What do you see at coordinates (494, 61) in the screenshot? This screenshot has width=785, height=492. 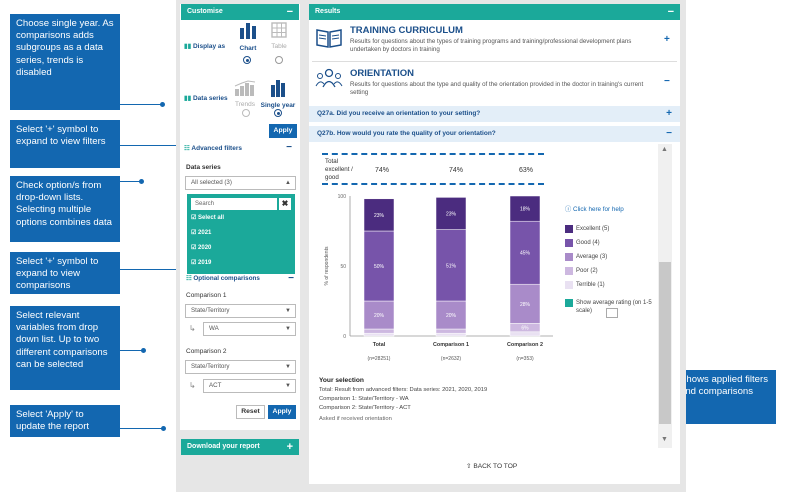 I see `section-divider` at bounding box center [494, 61].